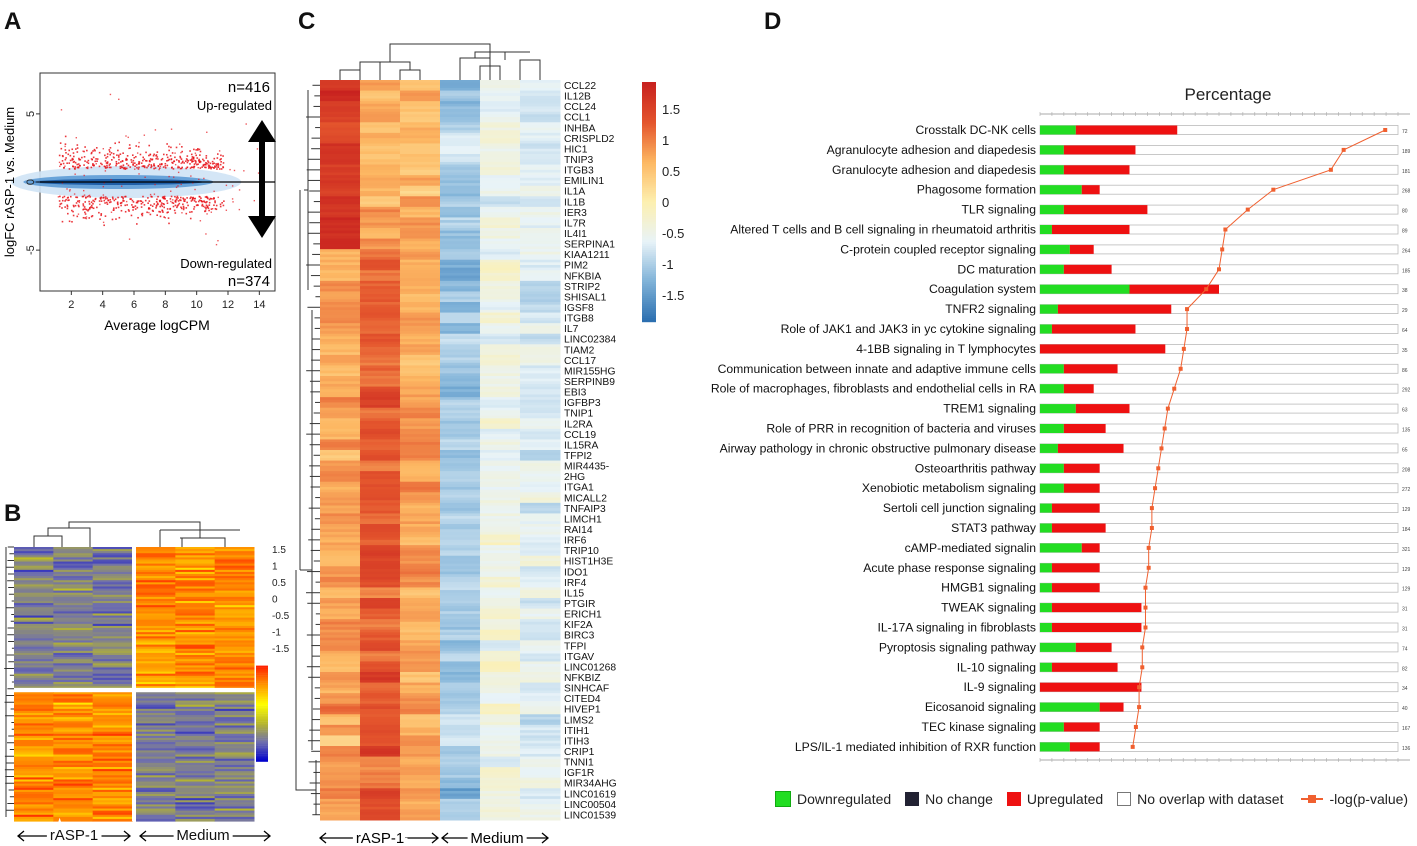 This screenshot has height=846, width=1417. I want to click on pathway-count: 136, so click(1406, 749).